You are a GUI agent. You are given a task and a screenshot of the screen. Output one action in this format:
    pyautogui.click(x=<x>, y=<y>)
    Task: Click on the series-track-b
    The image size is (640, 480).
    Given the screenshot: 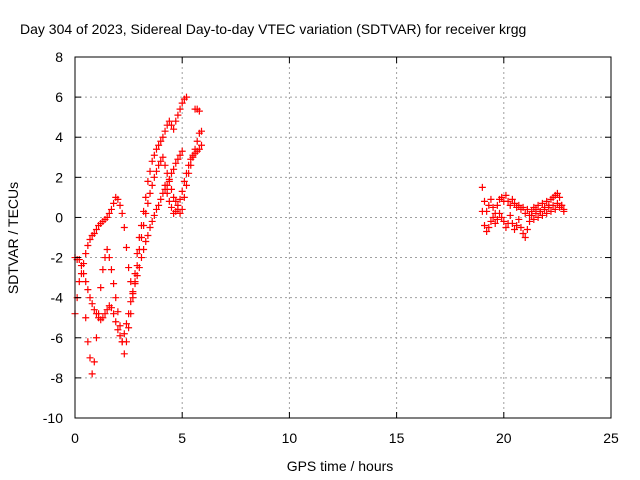 What is the action you would take?
    pyautogui.click(x=128, y=246)
    